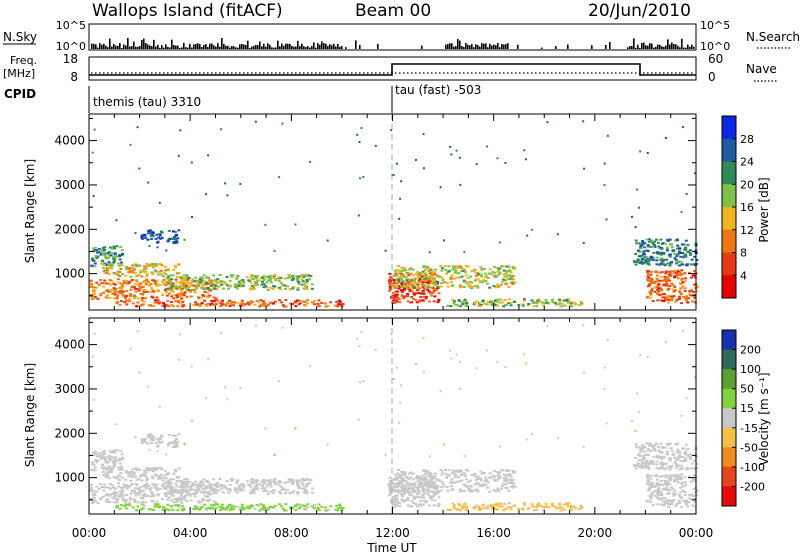 Image resolution: width=800 pixels, height=558 pixels. Describe the element at coordinates (715, 25) in the screenshot. I see `nsearch-tick-top: 10^5` at that location.